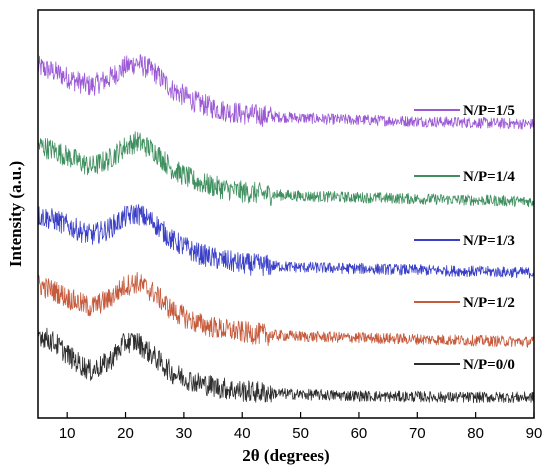 The height and width of the screenshot is (473, 550). What do you see at coordinates (489, 111) in the screenshot?
I see `legend-label-0: N/P=1/5` at bounding box center [489, 111].